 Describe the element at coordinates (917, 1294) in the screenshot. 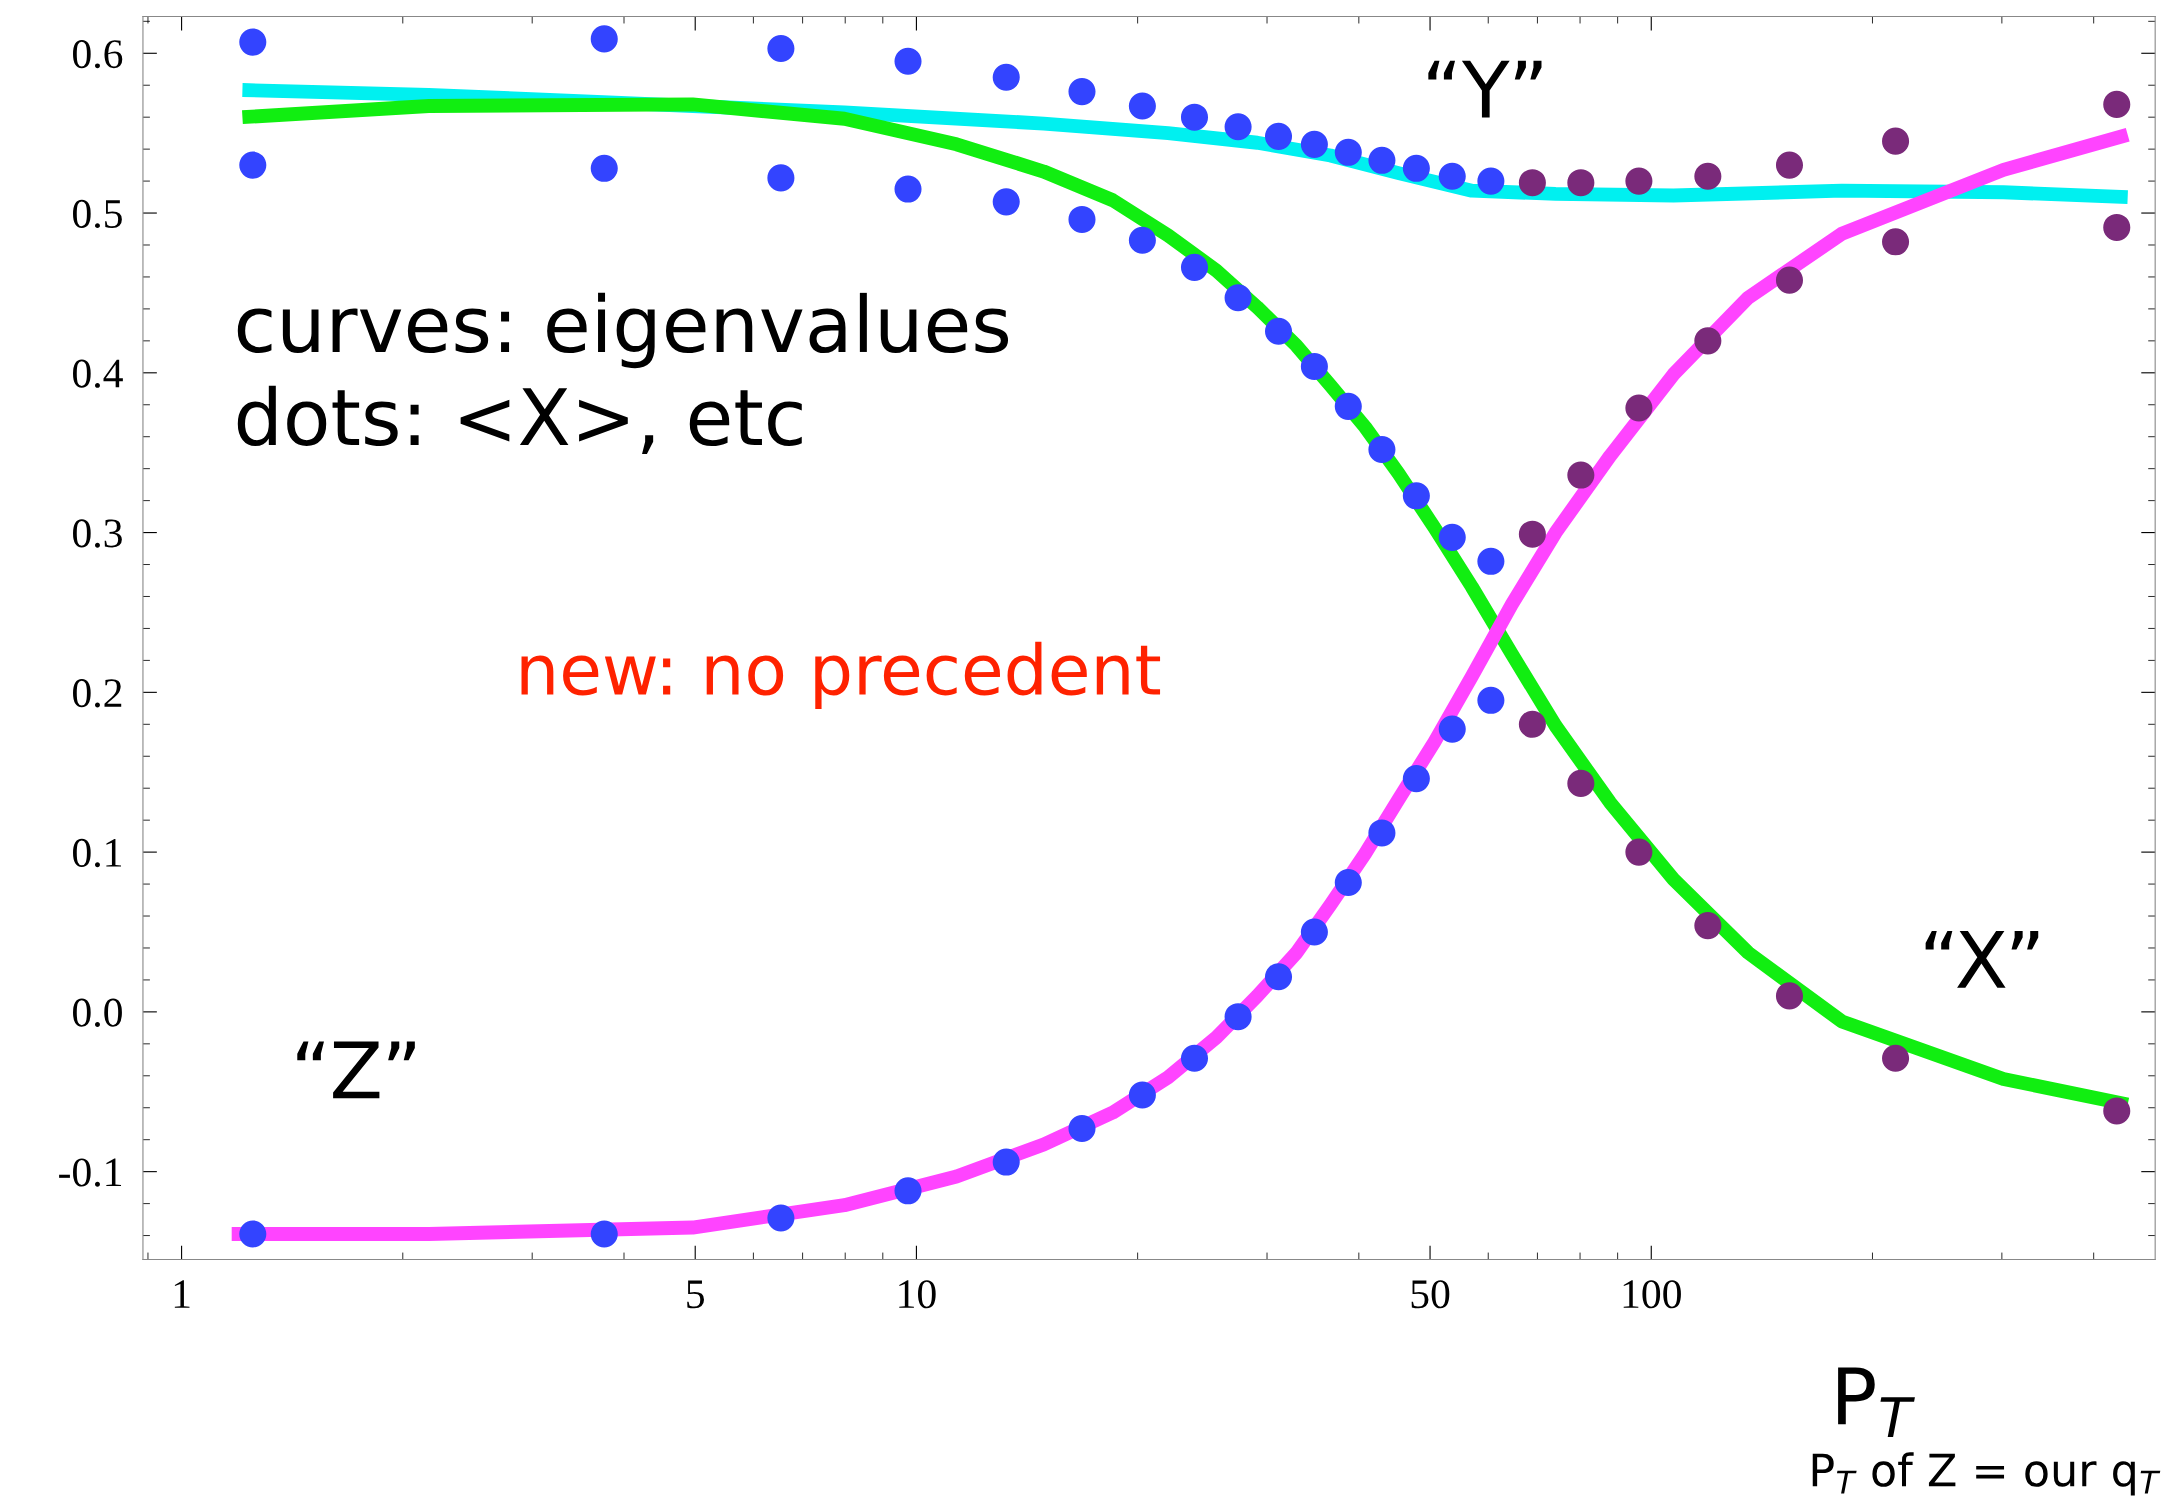

I see `x-tick-label: 10` at that location.